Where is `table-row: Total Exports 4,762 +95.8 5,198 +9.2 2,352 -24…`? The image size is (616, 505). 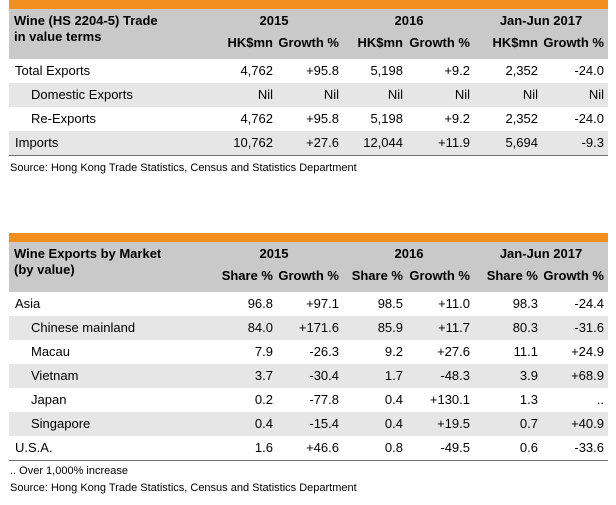 table-row: Total Exports 4,762 +95.8 5,198 +9.2 2,352 -24… is located at coordinates (308, 71).